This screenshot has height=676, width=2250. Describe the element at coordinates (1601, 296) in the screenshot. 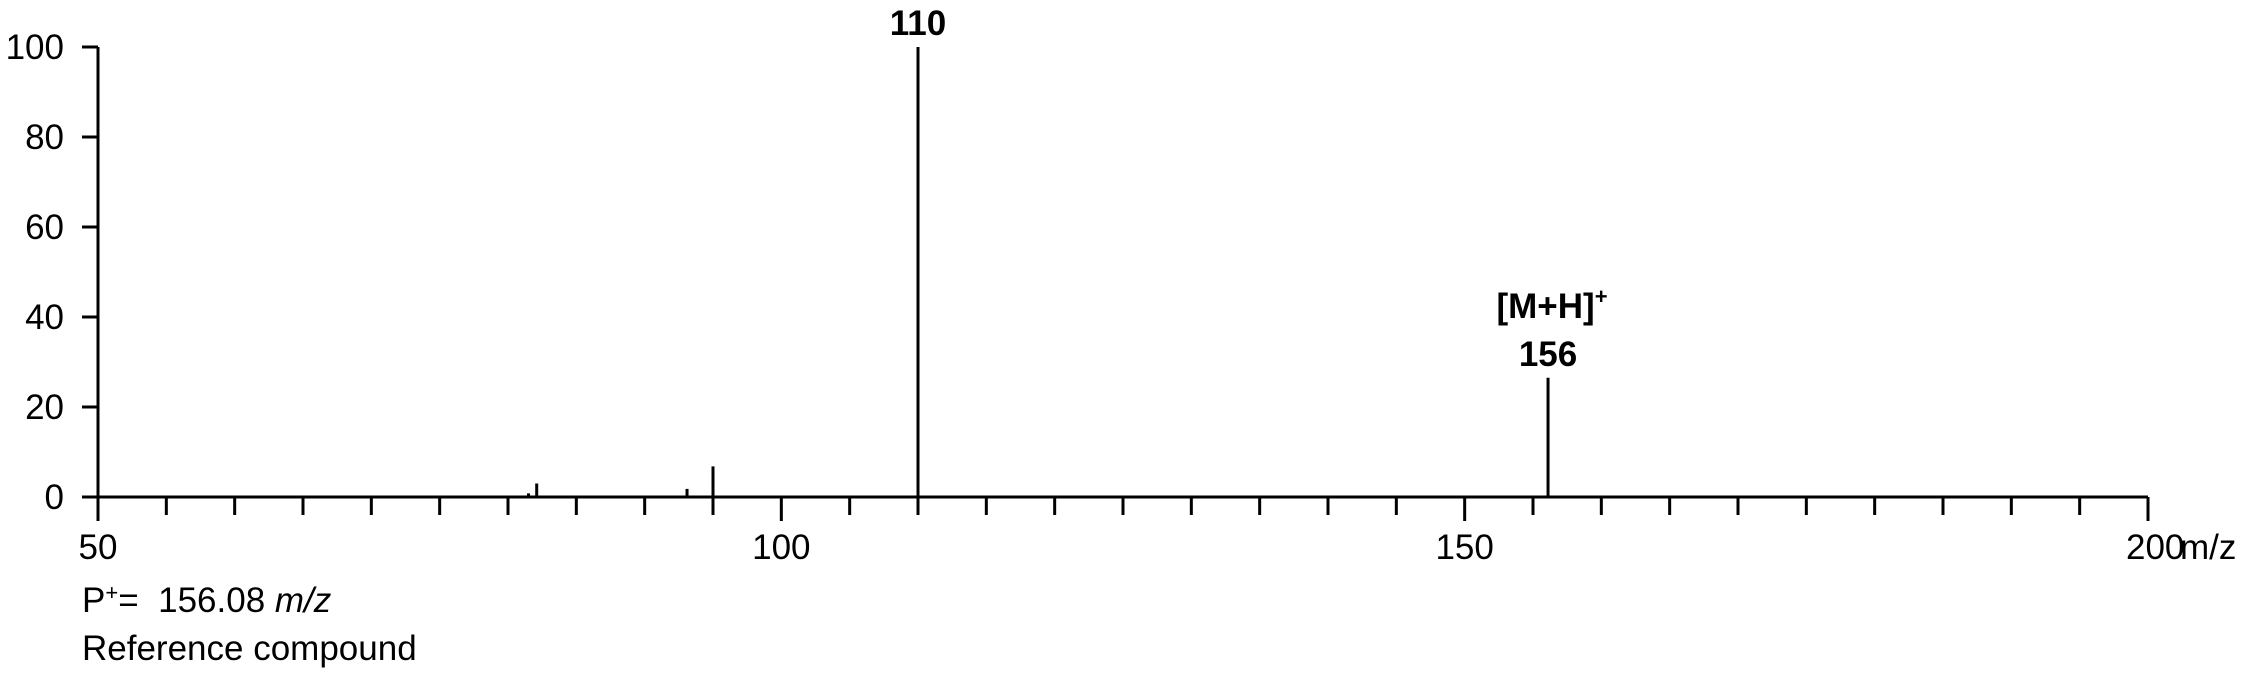

I see `peak-ion-annotation-sup: +` at that location.